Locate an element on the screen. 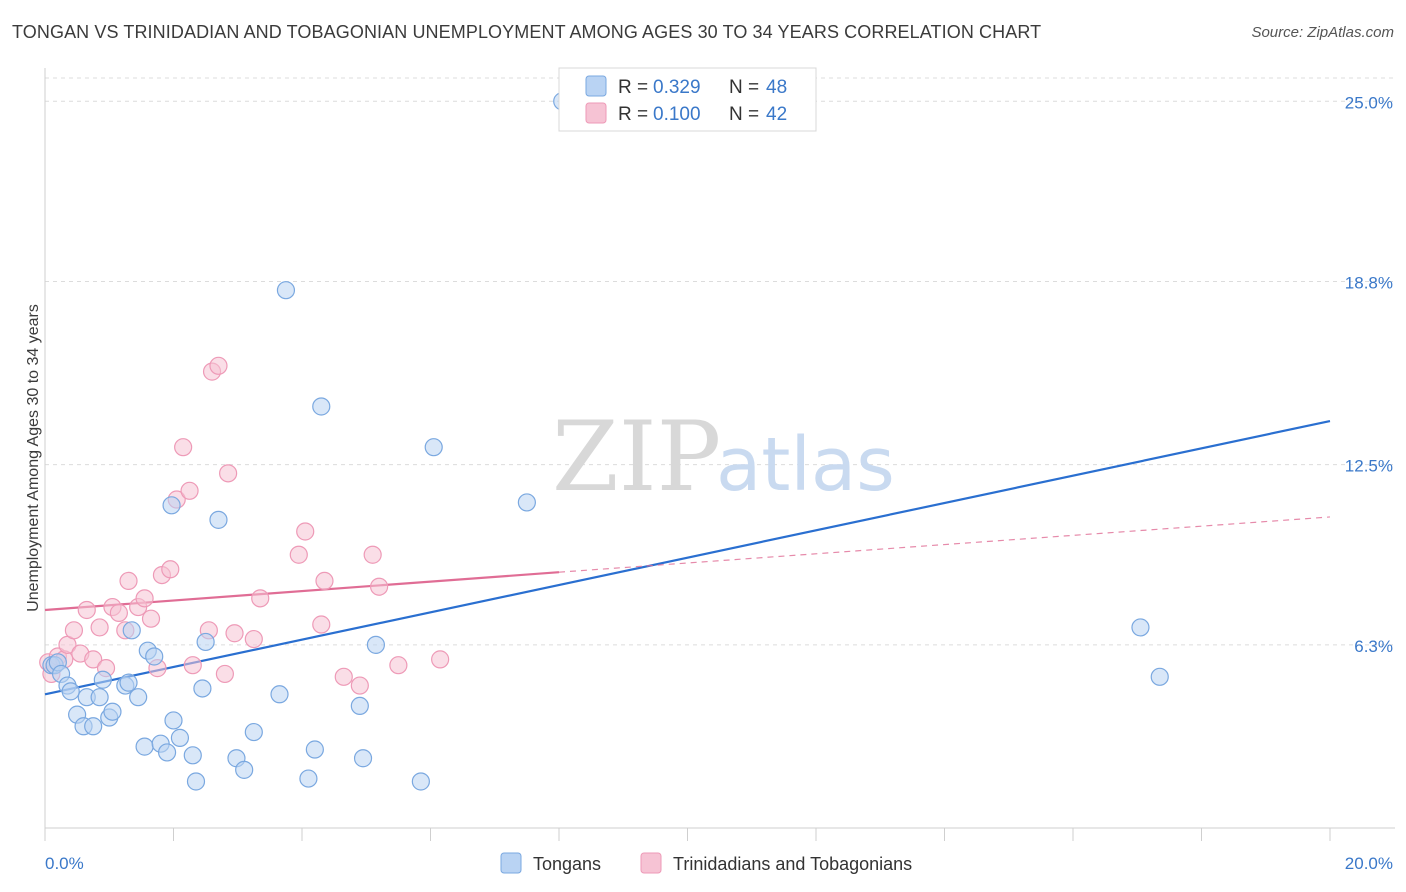 The image size is (1406, 892). bottom-legend-label-tongans: Tongans is located at coordinates (567, 864).